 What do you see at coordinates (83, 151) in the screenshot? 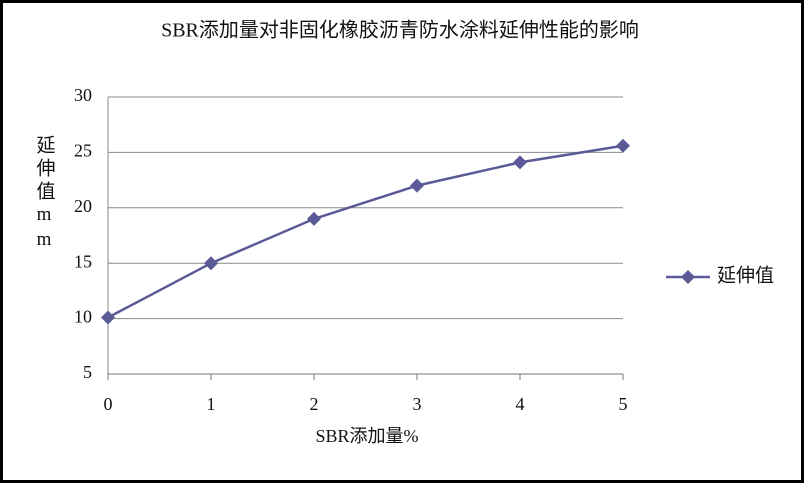
I see `y-tick-label: 25` at bounding box center [83, 151].